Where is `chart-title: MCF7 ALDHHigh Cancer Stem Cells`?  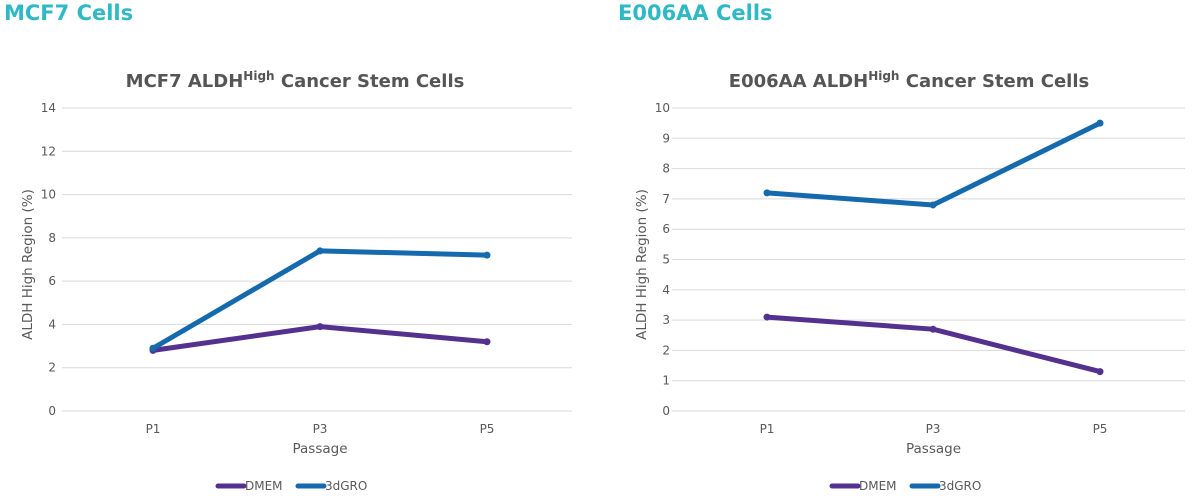 chart-title: MCF7 ALDHHigh Cancer Stem Cells is located at coordinates (295, 80).